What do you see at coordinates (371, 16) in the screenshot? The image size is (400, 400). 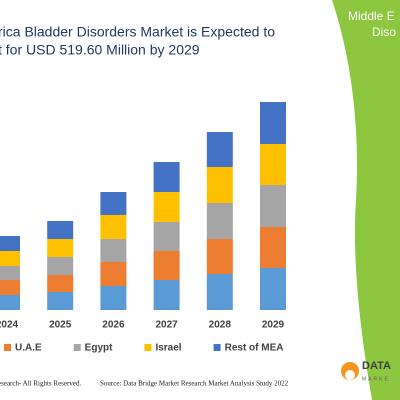 I see `panel-text: Middle E` at bounding box center [371, 16].